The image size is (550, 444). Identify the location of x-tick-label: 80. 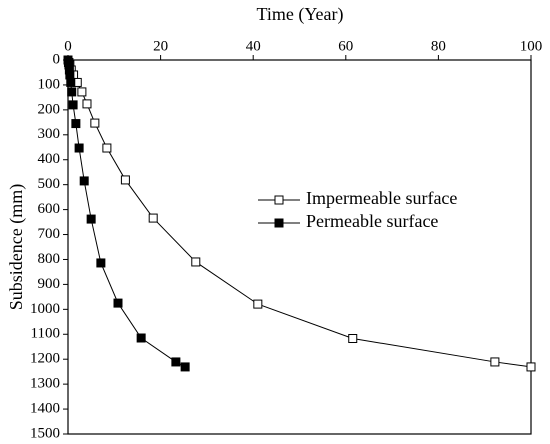
(438, 46).